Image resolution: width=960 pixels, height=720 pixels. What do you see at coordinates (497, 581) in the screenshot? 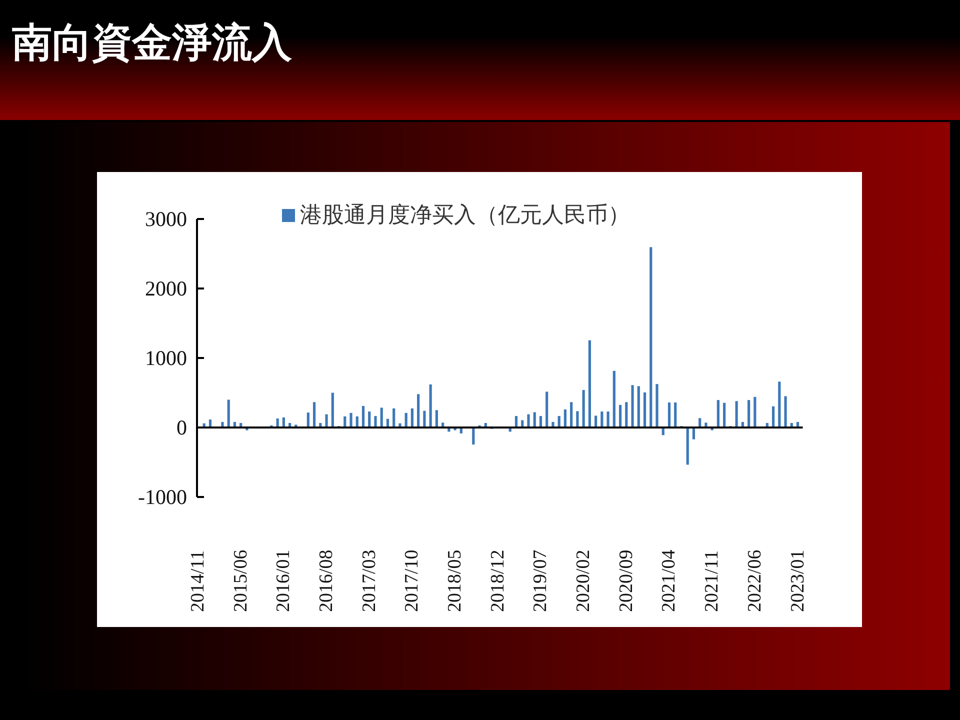
I see `x-tick-label: 2018/12` at bounding box center [497, 581].